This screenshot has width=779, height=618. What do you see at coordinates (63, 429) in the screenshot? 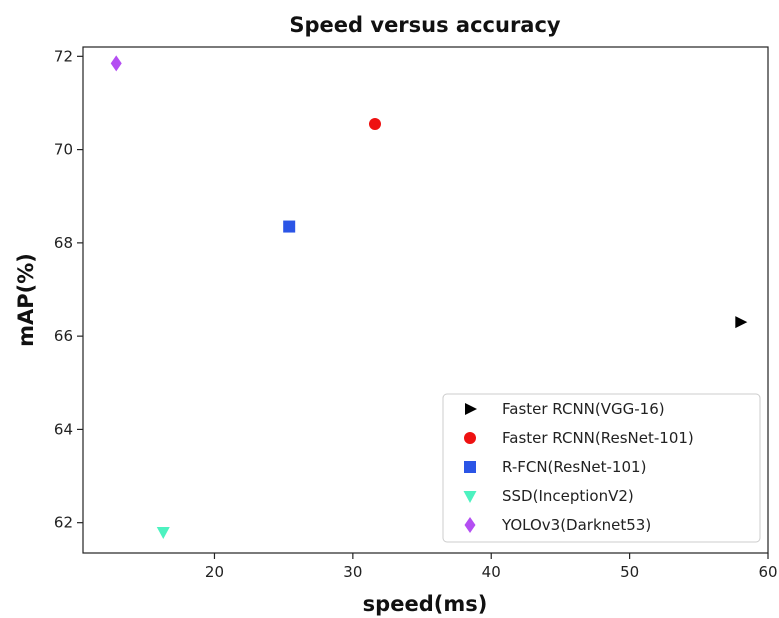
I see `y-tick-label: 64` at bounding box center [63, 429].